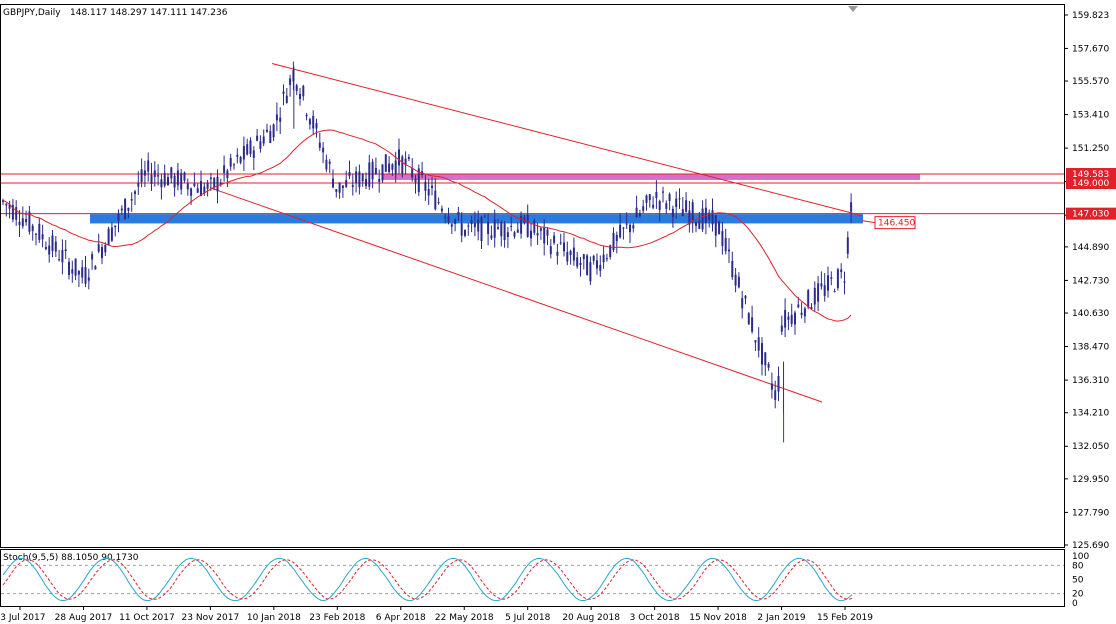  Describe the element at coordinates (591, 618) in the screenshot. I see `x-tick-label: 20 Aug 2018` at that location.